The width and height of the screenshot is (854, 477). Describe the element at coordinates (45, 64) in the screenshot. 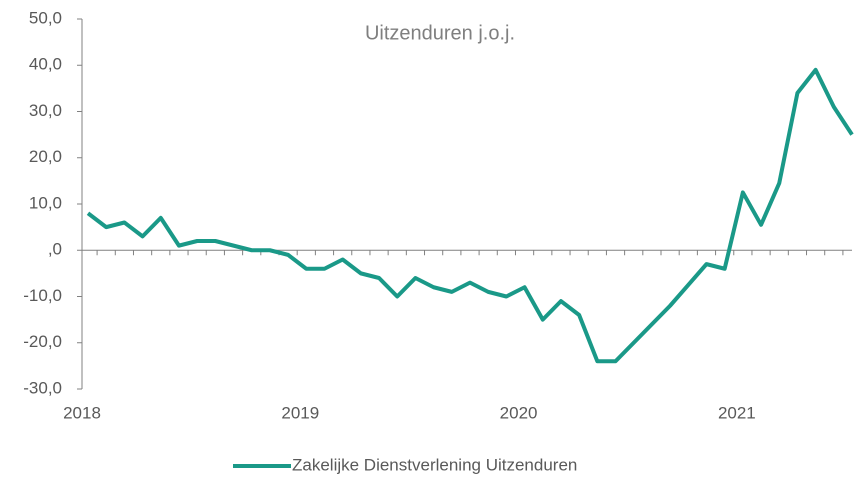

I see `y-tick-label: 40,0` at that location.